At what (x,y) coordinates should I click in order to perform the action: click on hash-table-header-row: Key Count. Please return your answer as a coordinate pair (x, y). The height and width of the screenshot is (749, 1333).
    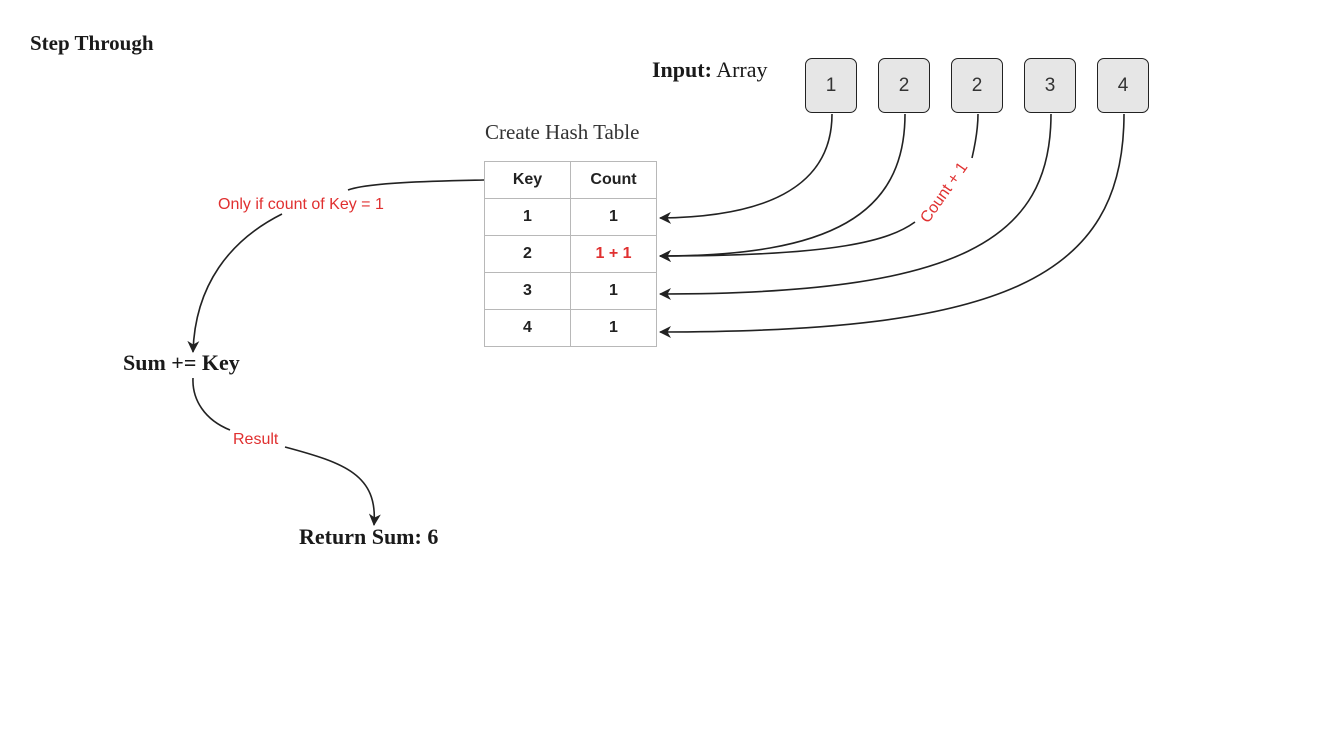
    Looking at the image, I should click on (570, 180).